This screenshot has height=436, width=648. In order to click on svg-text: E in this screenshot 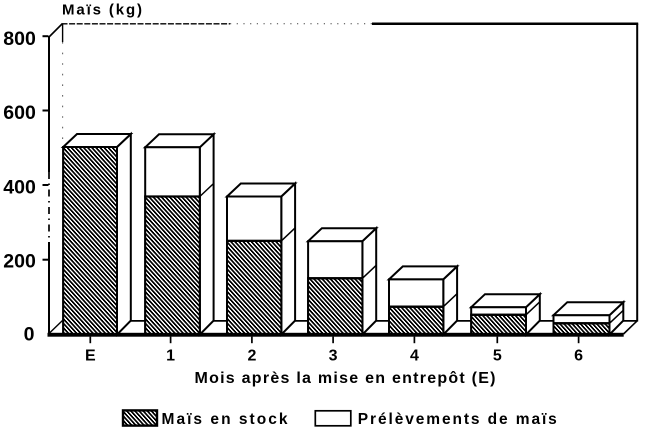, I will do `click(90, 356)`.